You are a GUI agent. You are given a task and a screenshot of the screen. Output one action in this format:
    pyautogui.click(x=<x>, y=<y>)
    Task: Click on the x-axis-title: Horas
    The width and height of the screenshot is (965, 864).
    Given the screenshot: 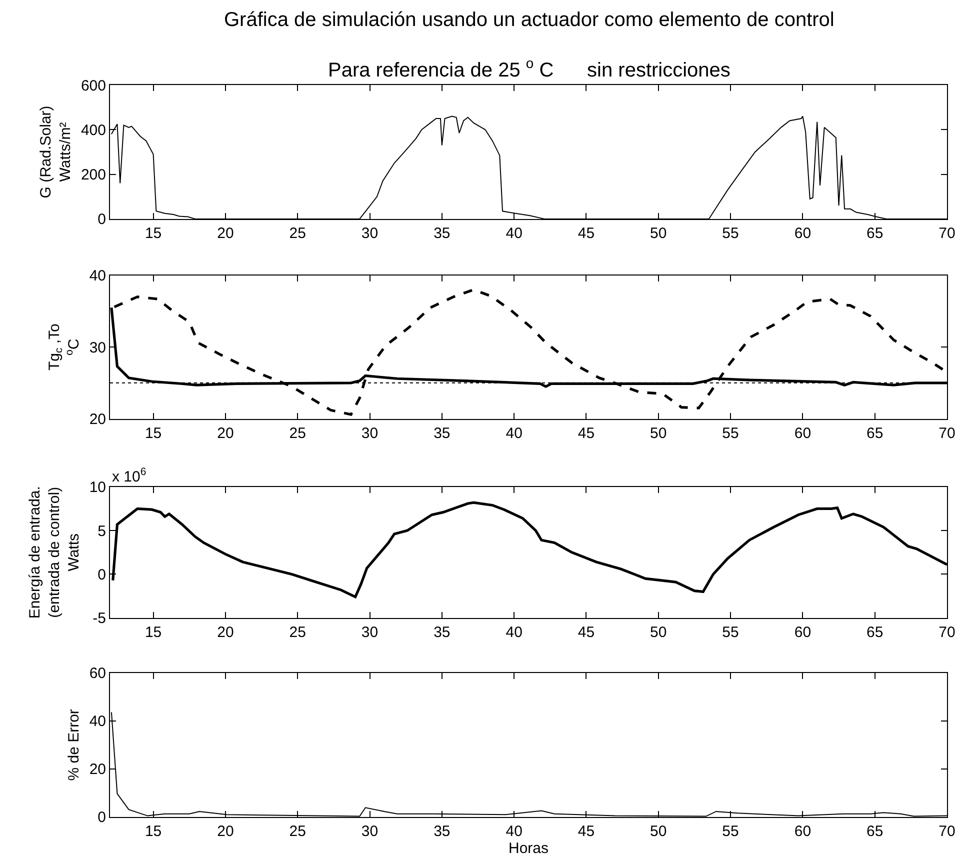 What is the action you would take?
    pyautogui.click(x=528, y=848)
    